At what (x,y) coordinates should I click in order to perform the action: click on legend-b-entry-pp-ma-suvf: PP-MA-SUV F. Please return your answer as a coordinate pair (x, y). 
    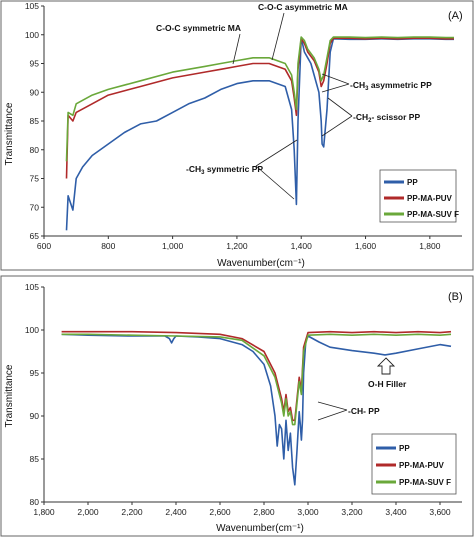
    Looking at the image, I should click on (413, 482).